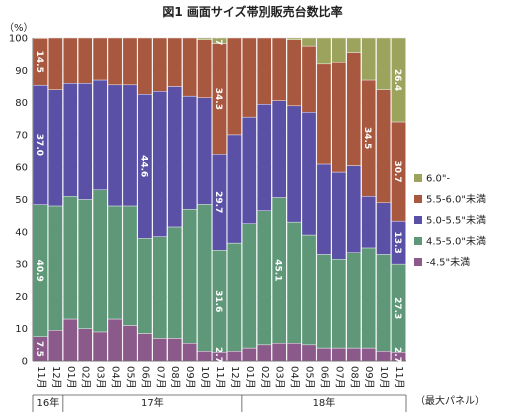 The image size is (505, 417). What do you see at coordinates (397, 308) in the screenshot?
I see `data-label: 27.3` at bounding box center [397, 308].